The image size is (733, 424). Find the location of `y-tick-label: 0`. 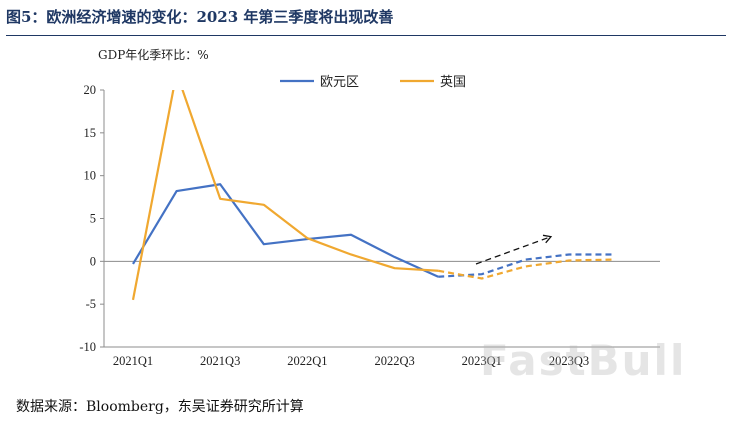

y-tick-label: 0 is located at coordinates (93, 261).